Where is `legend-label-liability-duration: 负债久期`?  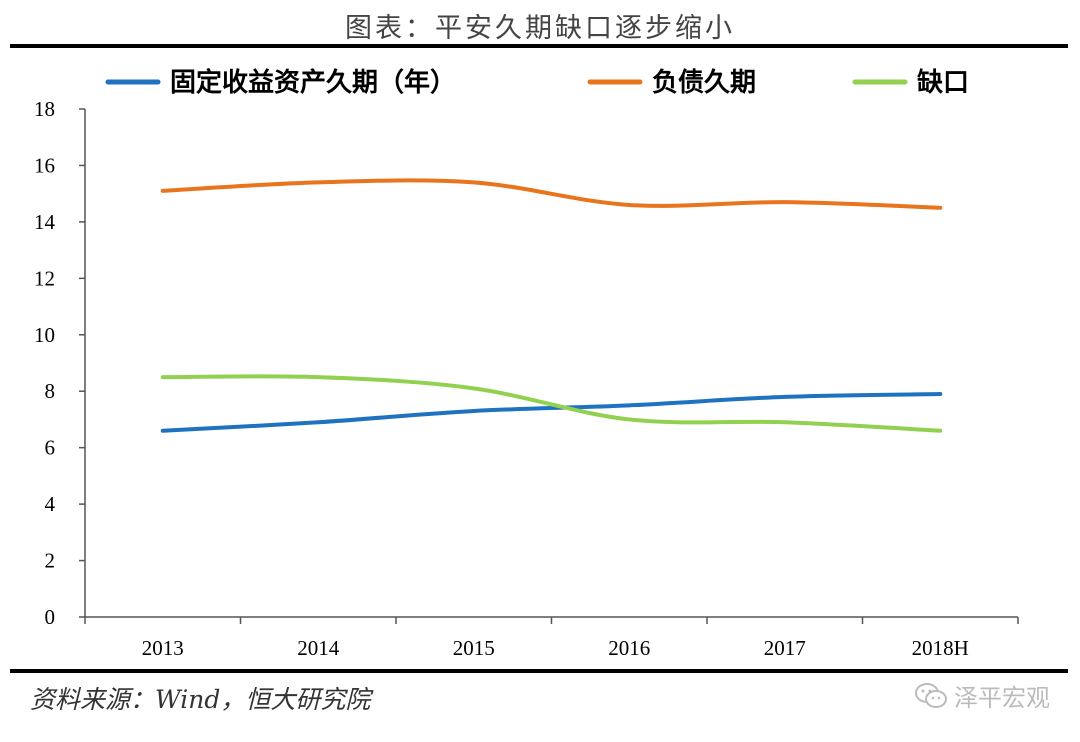 legend-label-liability-duration: 负债久期 is located at coordinates (704, 83).